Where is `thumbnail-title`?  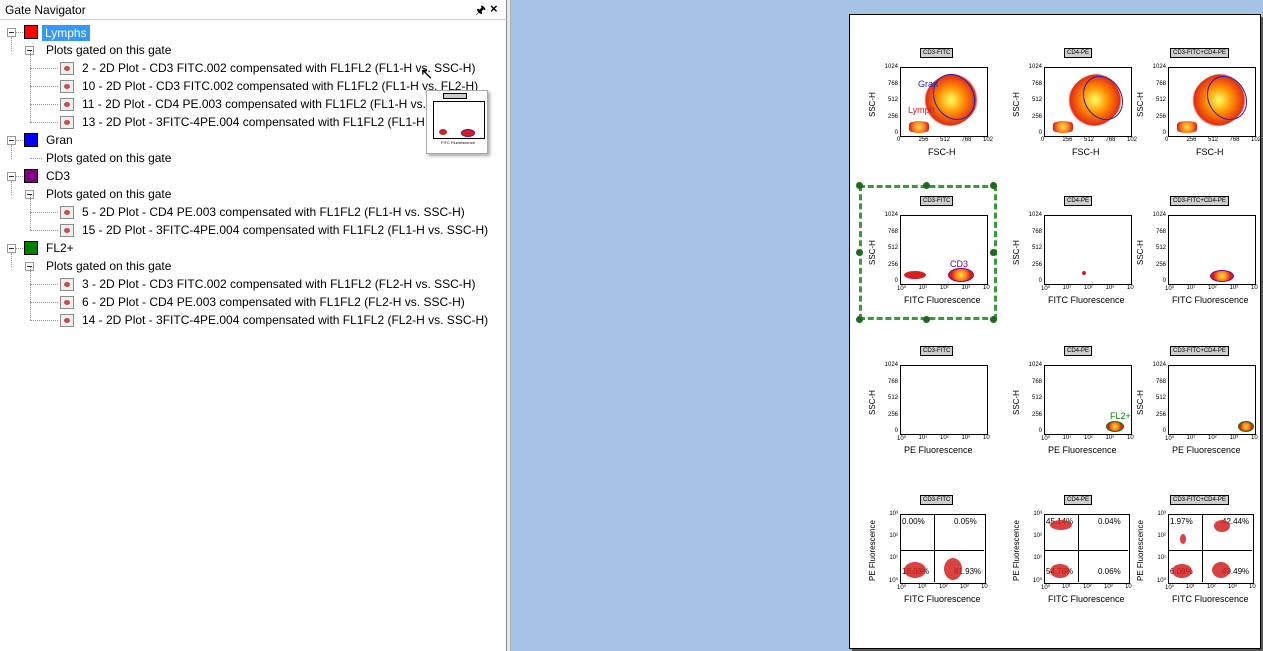 thumbnail-title is located at coordinates (455, 96).